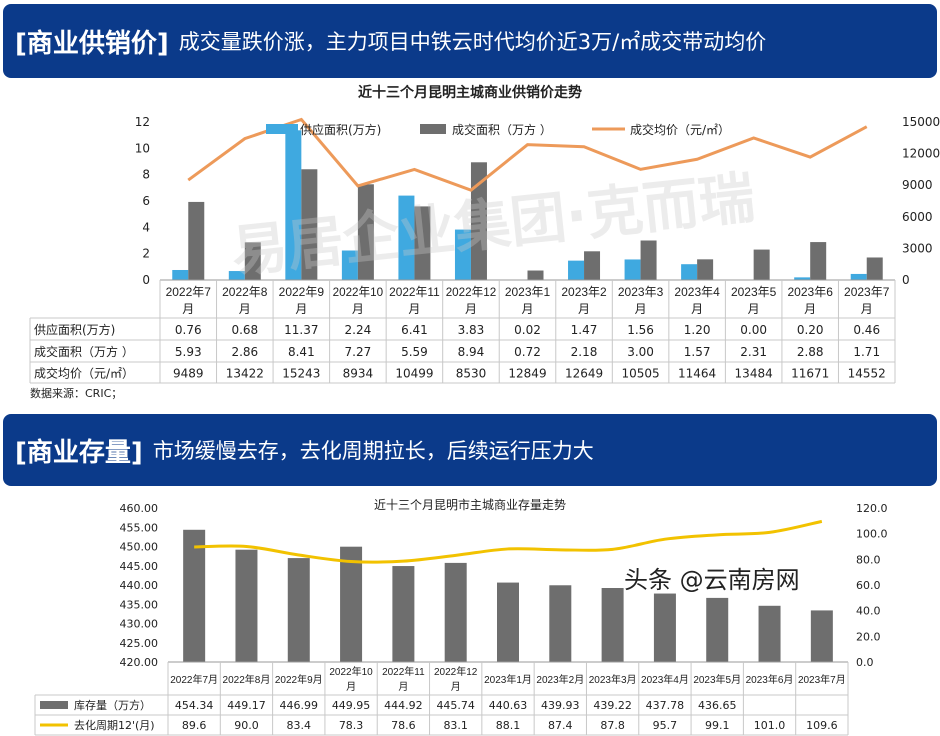 The height and width of the screenshot is (736, 940). I want to click on x-tick-label: 2023年6月, so click(770, 679).